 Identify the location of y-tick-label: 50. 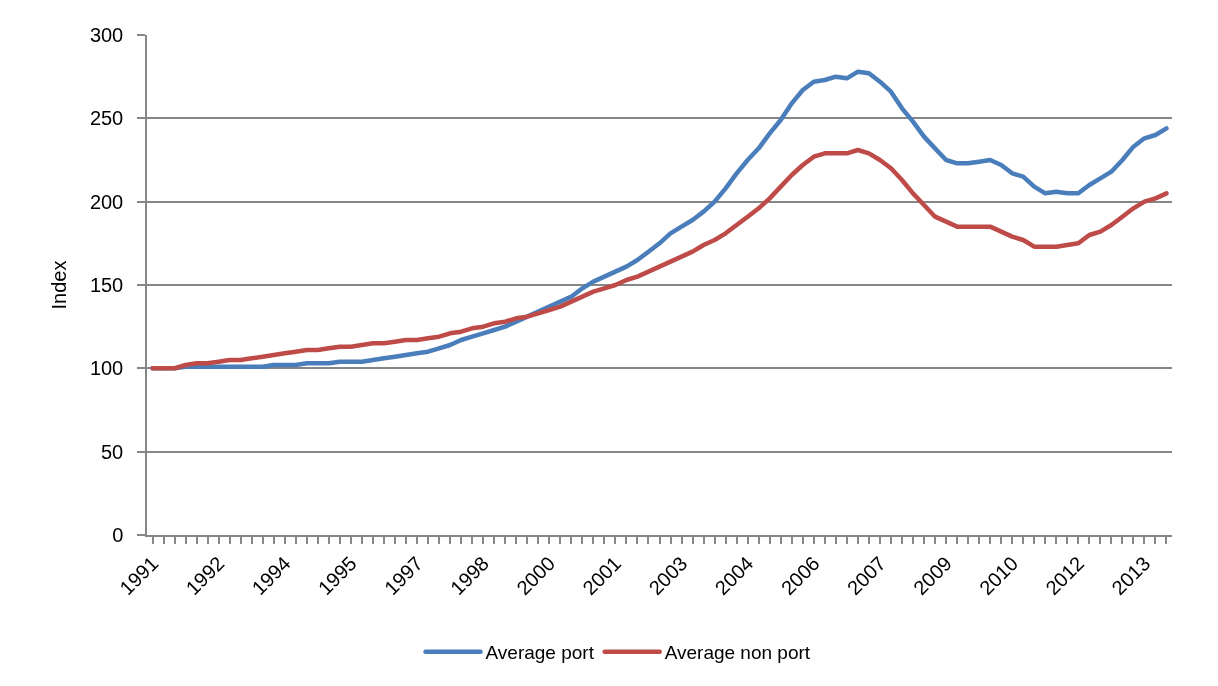
(112, 451).